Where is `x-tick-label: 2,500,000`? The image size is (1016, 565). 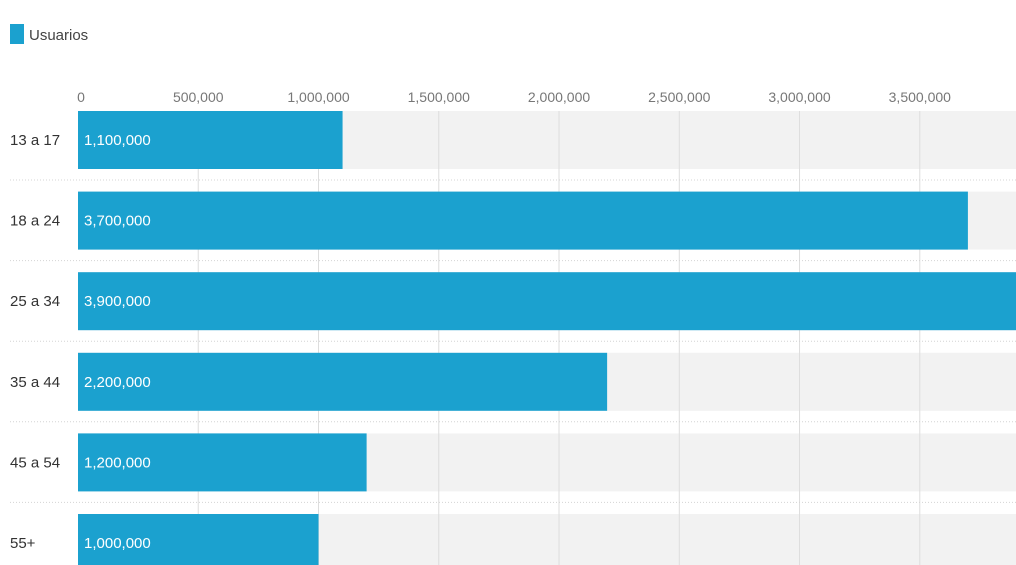 x-tick-label: 2,500,000 is located at coordinates (679, 97).